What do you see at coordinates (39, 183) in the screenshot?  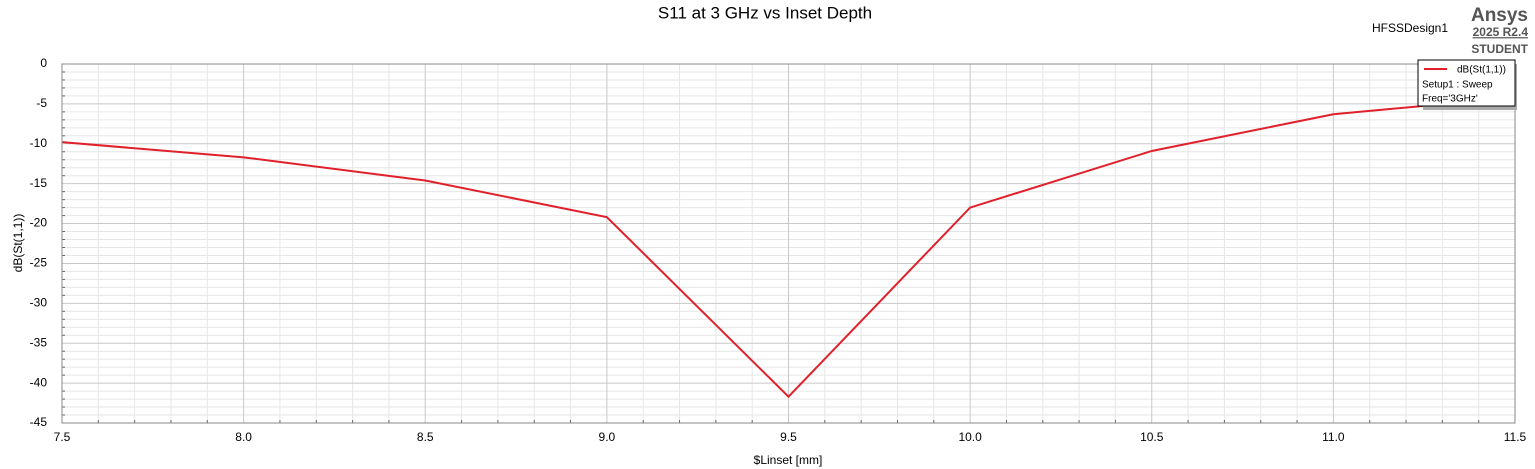 I see `y-tick-label: -15` at bounding box center [39, 183].